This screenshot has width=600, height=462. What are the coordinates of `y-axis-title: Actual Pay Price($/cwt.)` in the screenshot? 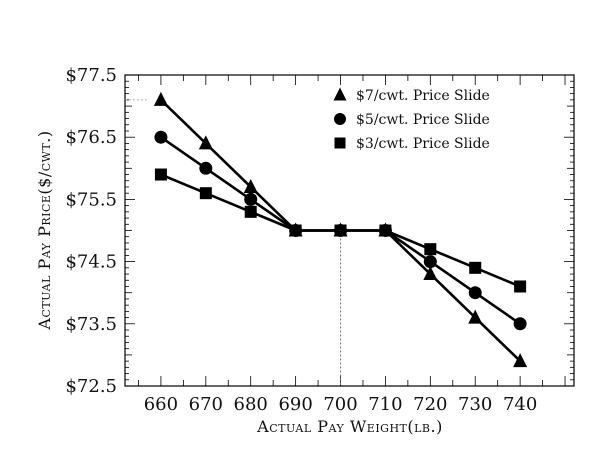 It's located at (44, 230).